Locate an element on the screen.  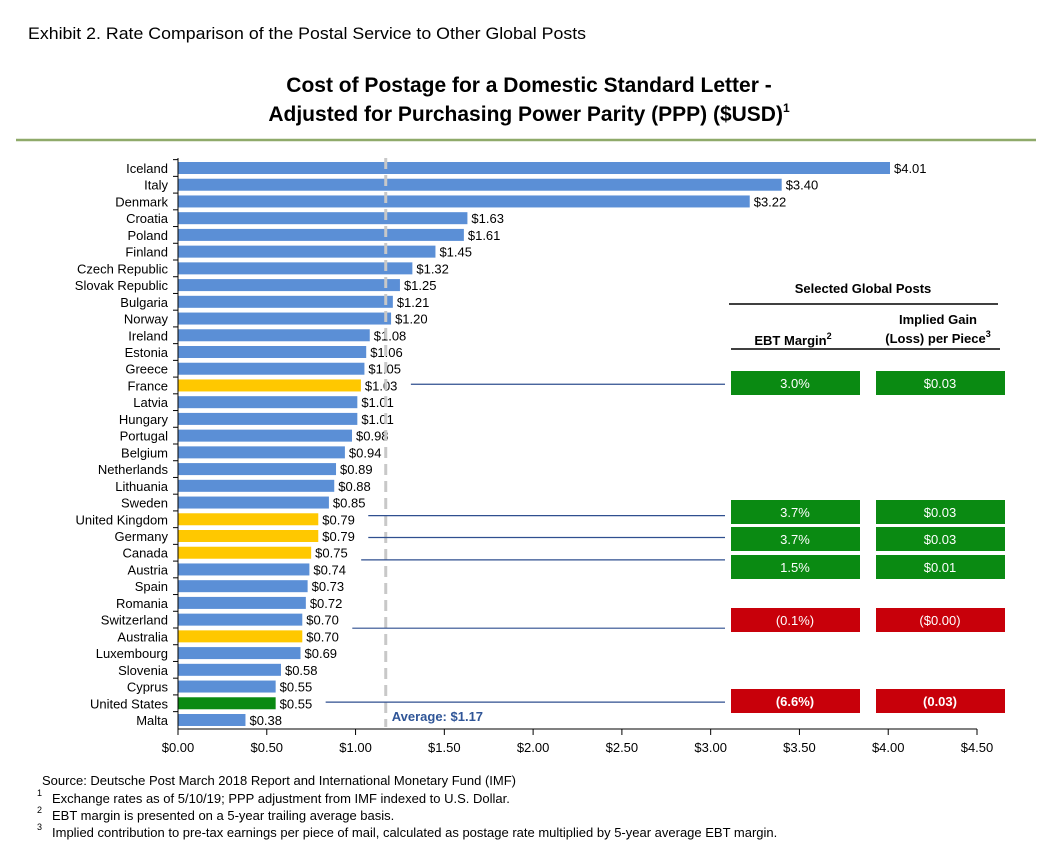
margin-box-canada is located at coordinates (795, 567).